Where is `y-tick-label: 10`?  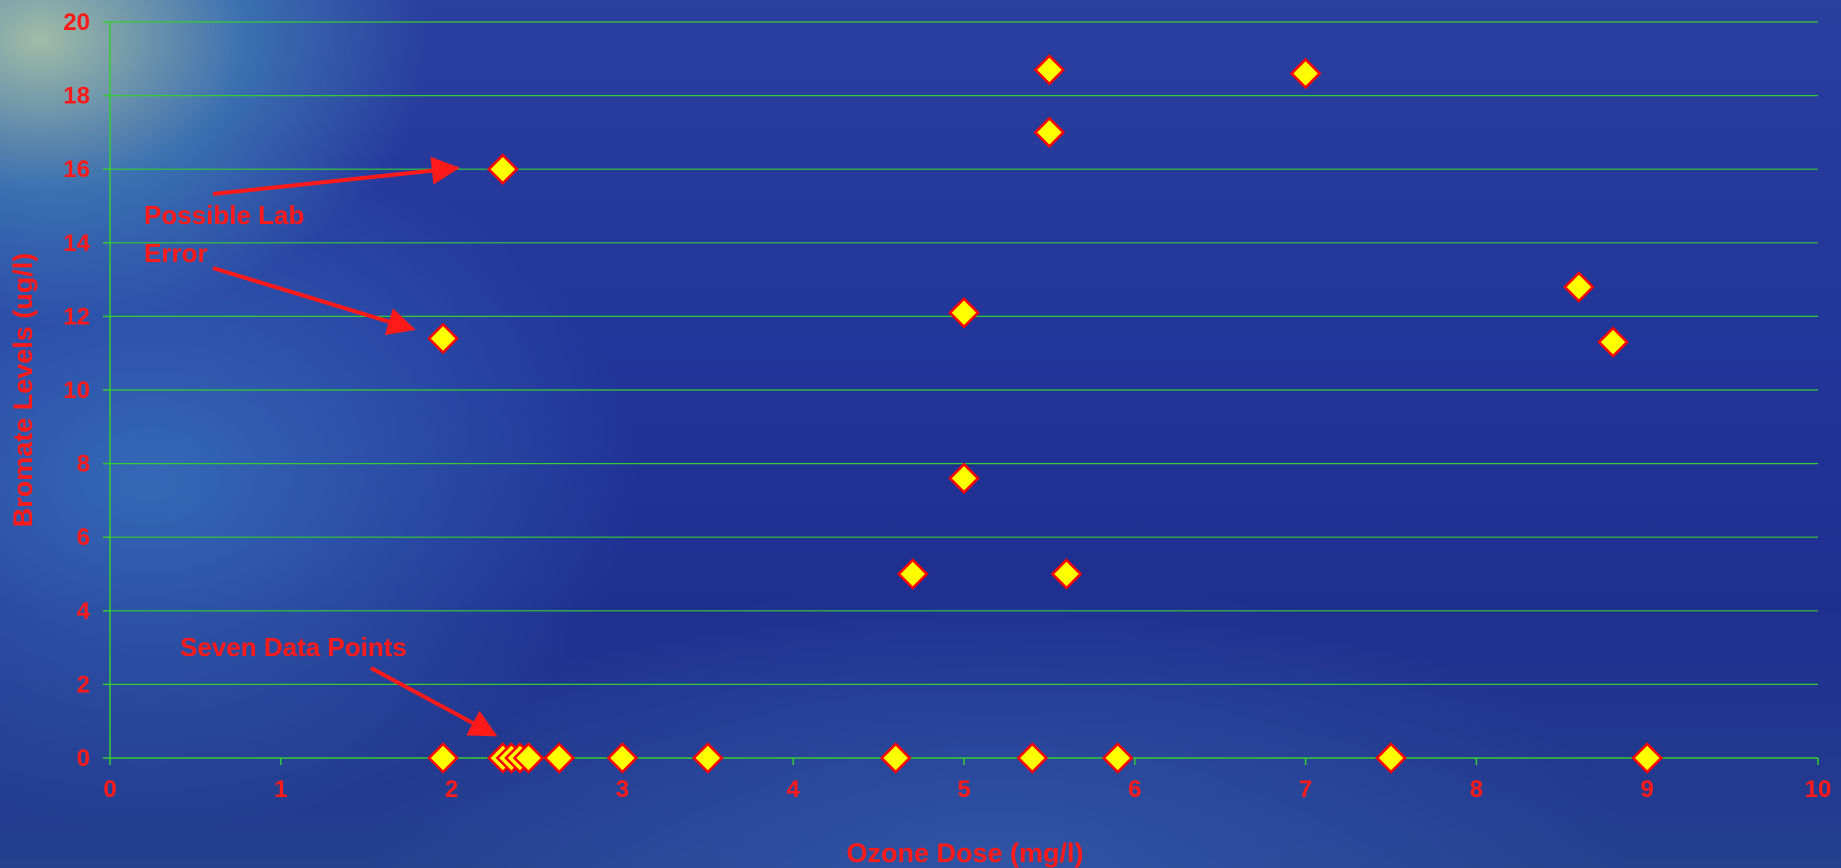
y-tick-label: 10 is located at coordinates (76, 390).